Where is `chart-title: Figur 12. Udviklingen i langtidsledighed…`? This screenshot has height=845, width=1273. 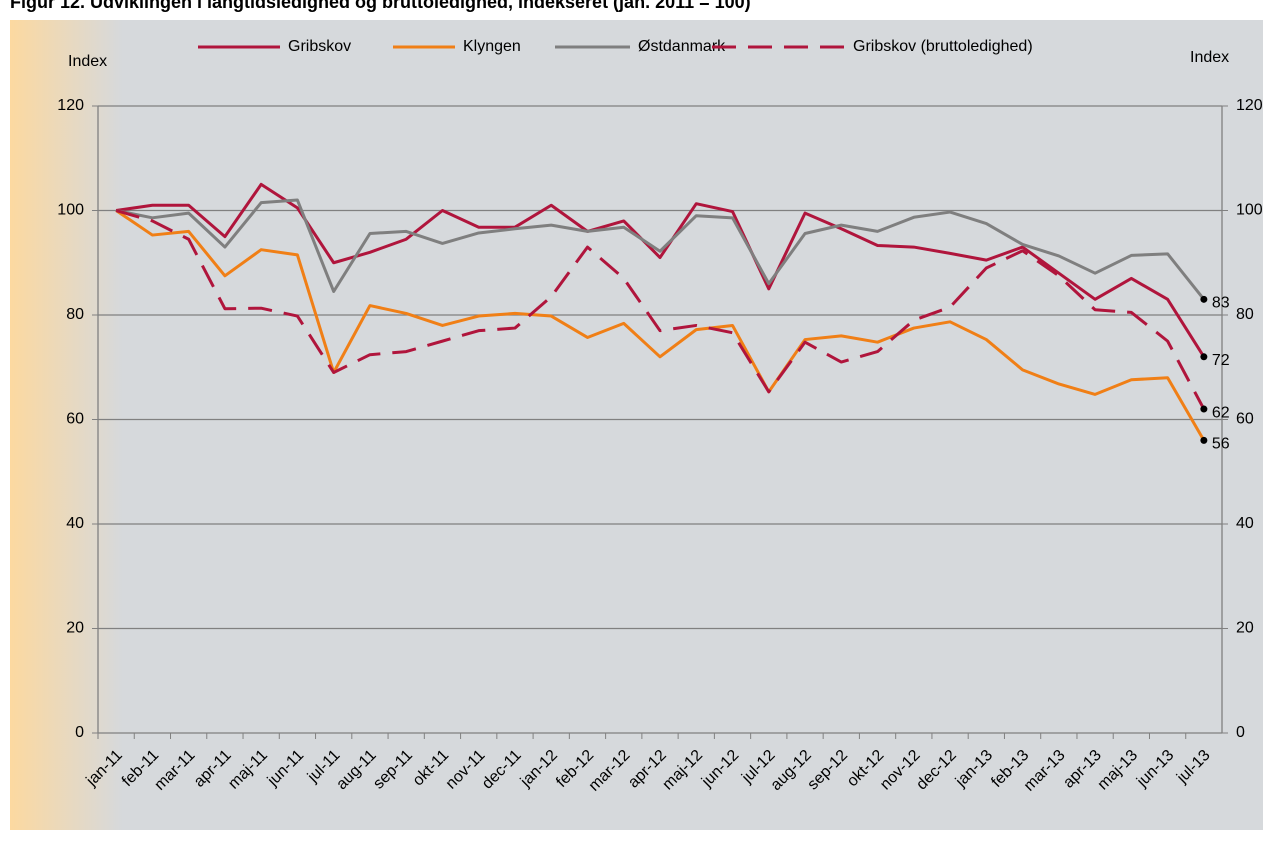 chart-title: Figur 12. Udviklingen i langtidsledighed… is located at coordinates (380, 6).